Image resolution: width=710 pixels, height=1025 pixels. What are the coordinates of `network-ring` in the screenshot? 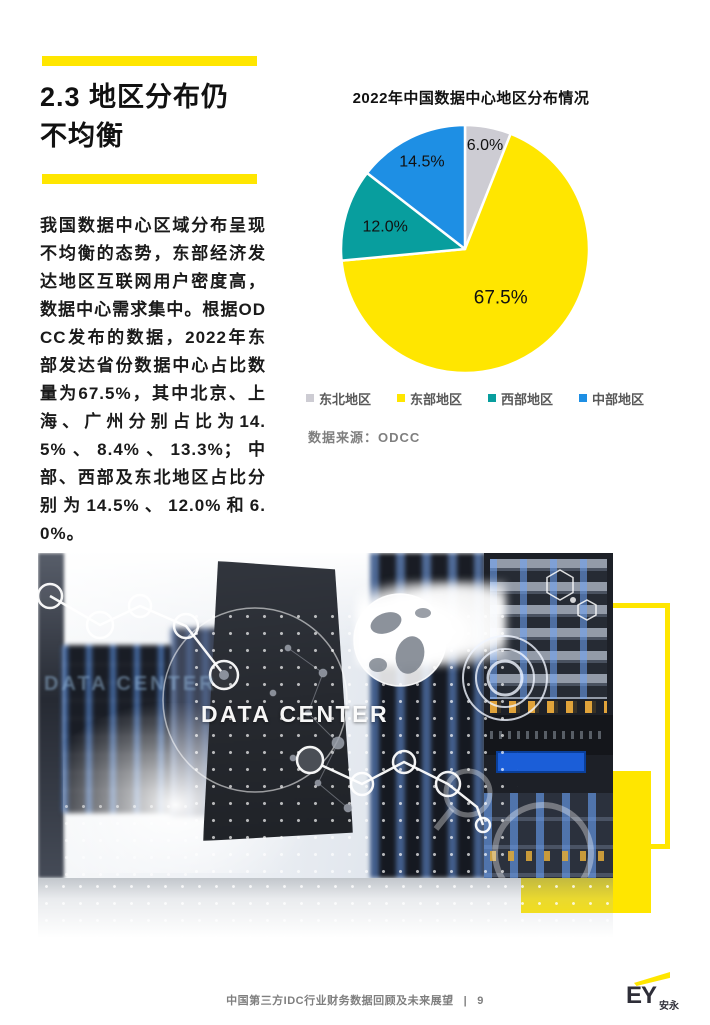 It's located at (255, 700).